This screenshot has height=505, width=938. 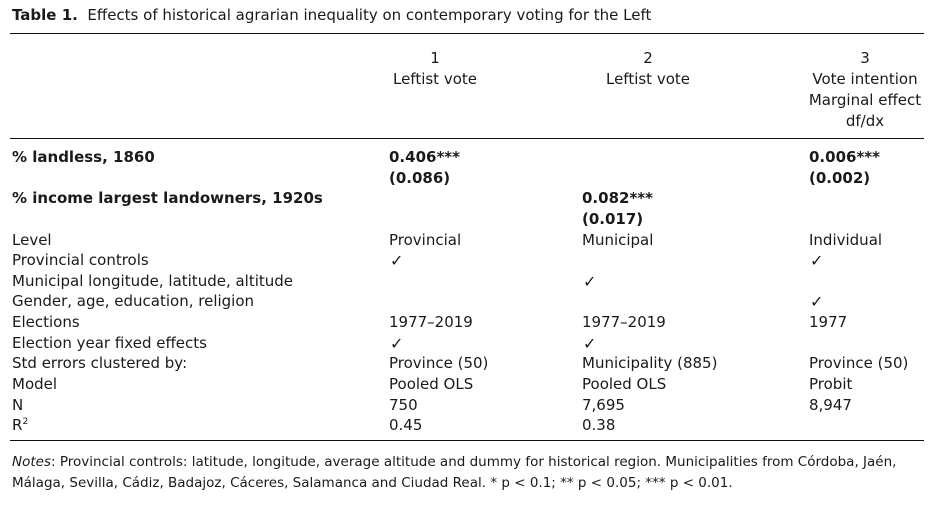 What do you see at coordinates (846, 240) in the screenshot?
I see `col3-level: Individual` at bounding box center [846, 240].